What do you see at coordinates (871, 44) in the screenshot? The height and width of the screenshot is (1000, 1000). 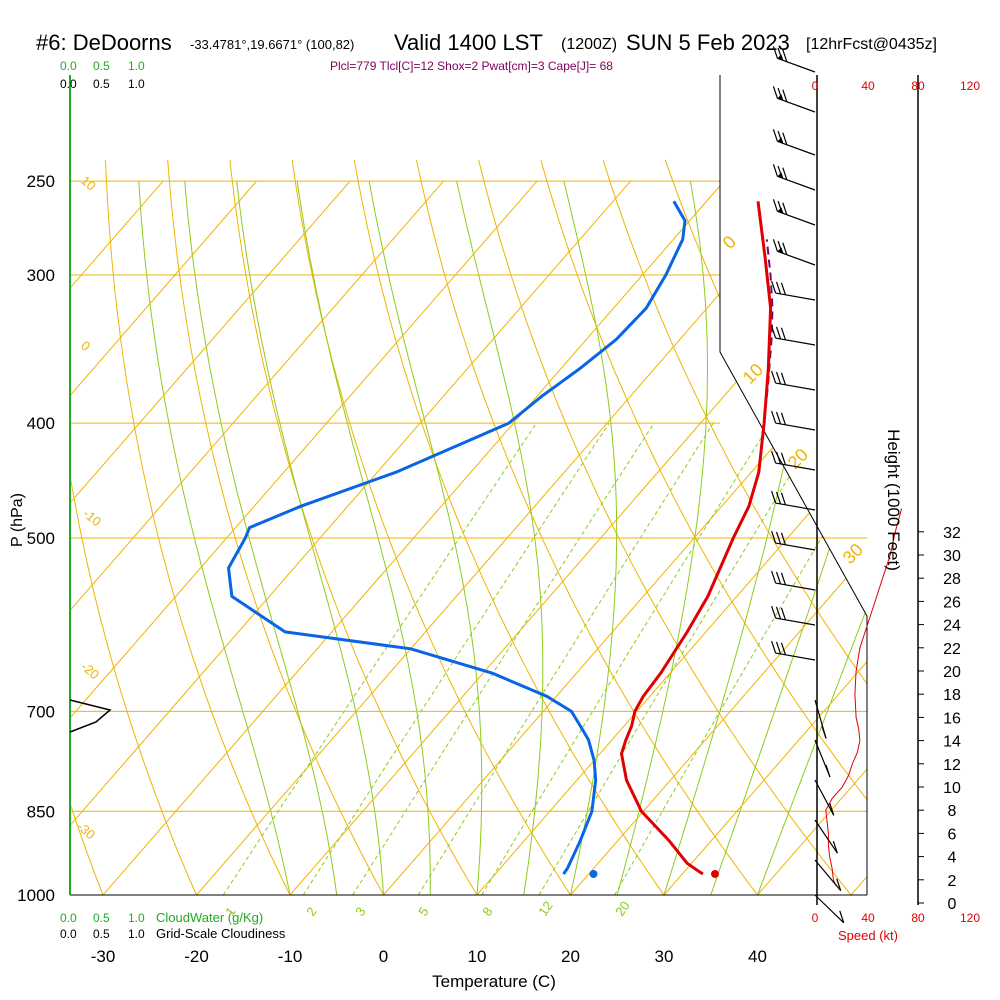 I see `forecast-note: [12hrFcst@0435z]` at bounding box center [871, 44].